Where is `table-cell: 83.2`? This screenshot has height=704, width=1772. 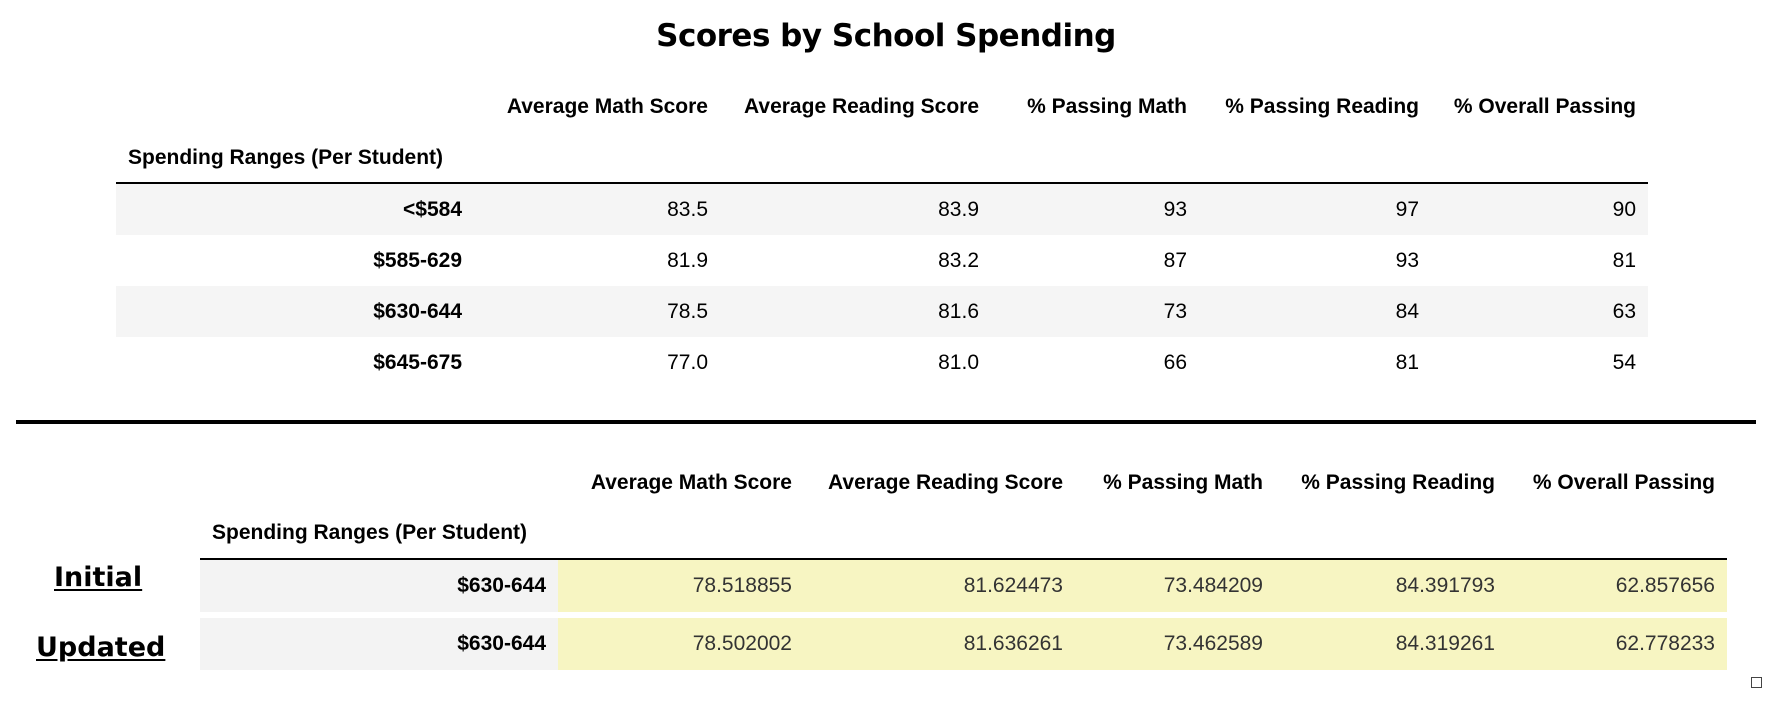 table-cell: 83.2 is located at coordinates (958, 260).